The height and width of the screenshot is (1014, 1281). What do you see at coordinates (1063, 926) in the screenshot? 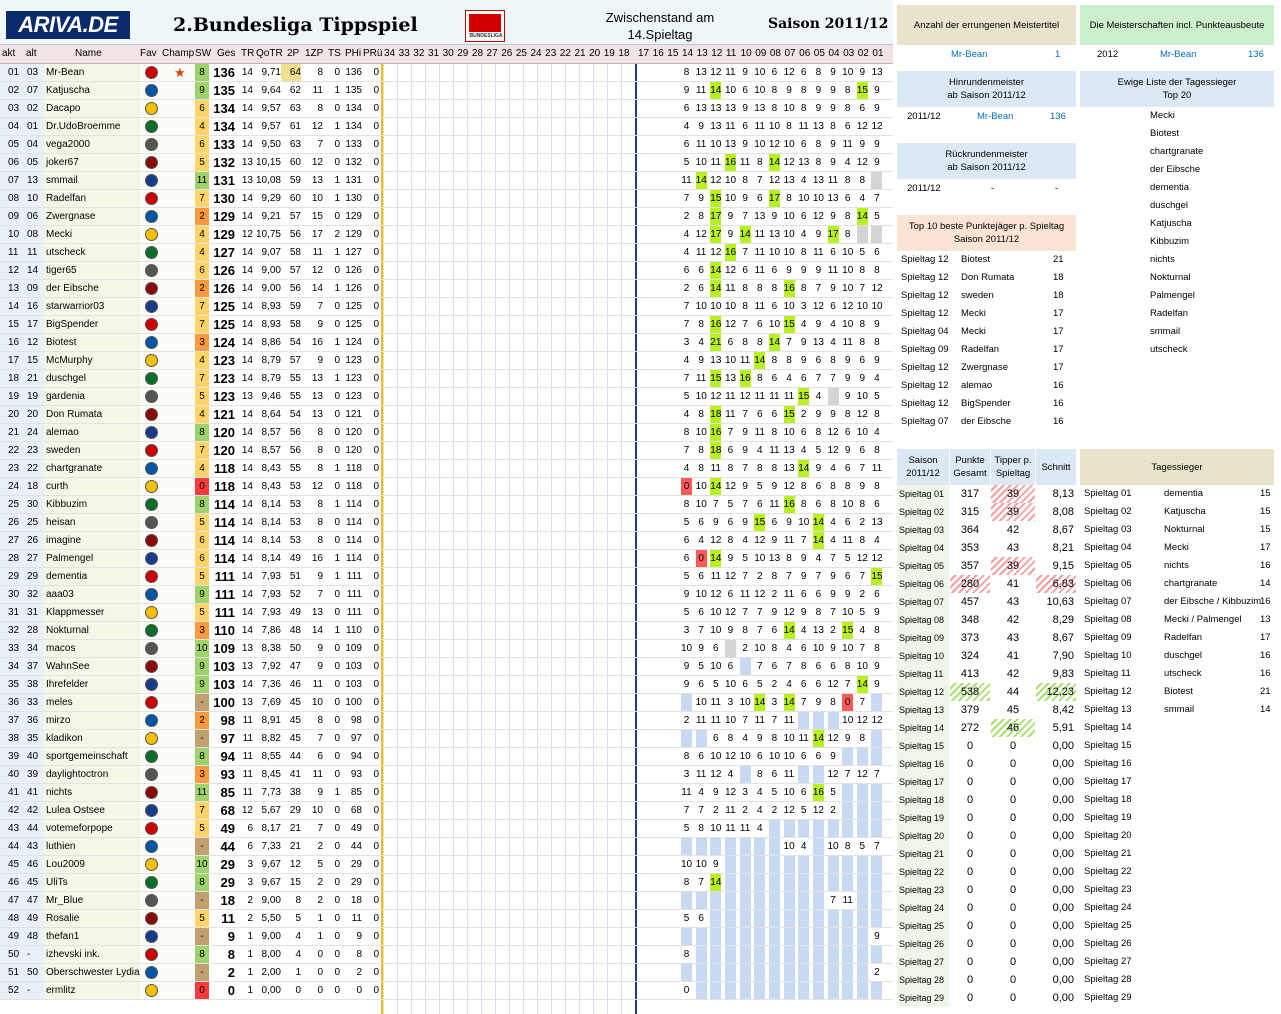
I see `stats-cell: 0,00` at bounding box center [1063, 926].